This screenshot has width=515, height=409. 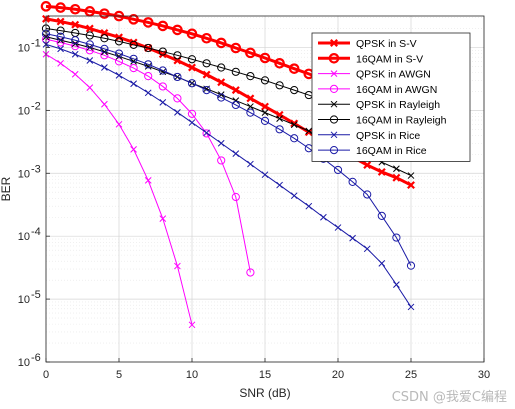 What do you see at coordinates (36, 232) in the screenshot?
I see `y-tick-exponent: -4` at bounding box center [36, 232].